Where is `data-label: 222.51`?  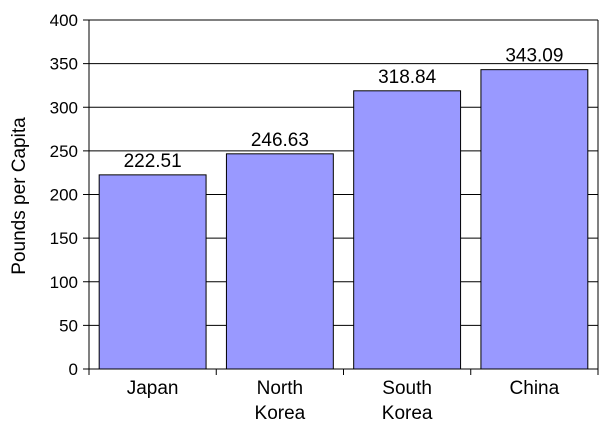
data-label: 222.51 is located at coordinates (153, 161).